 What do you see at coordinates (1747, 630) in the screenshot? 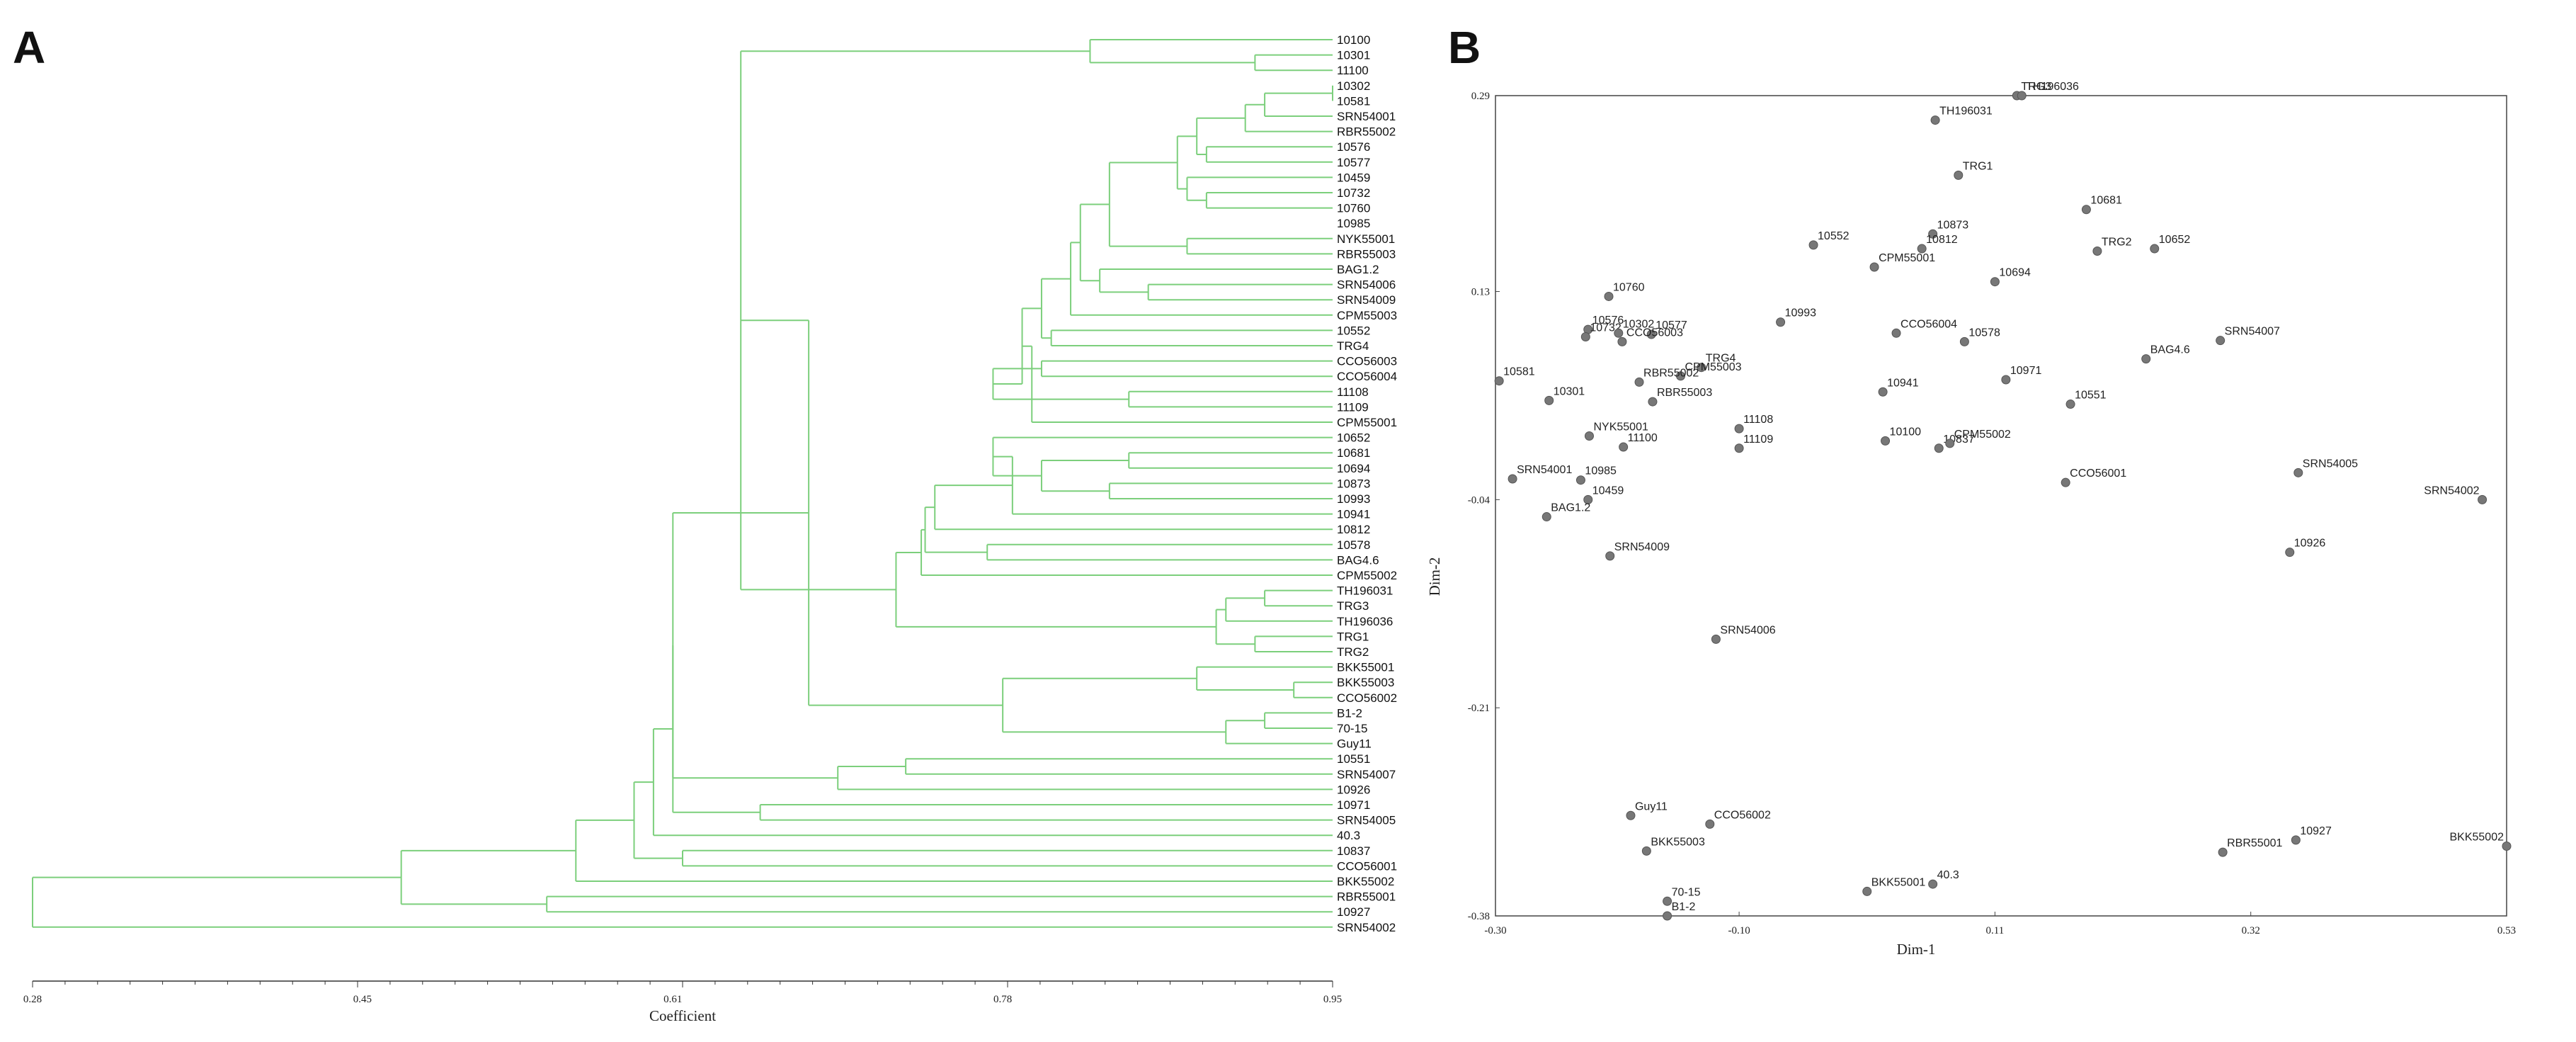
I see `point-label: SRN54006` at bounding box center [1747, 630].